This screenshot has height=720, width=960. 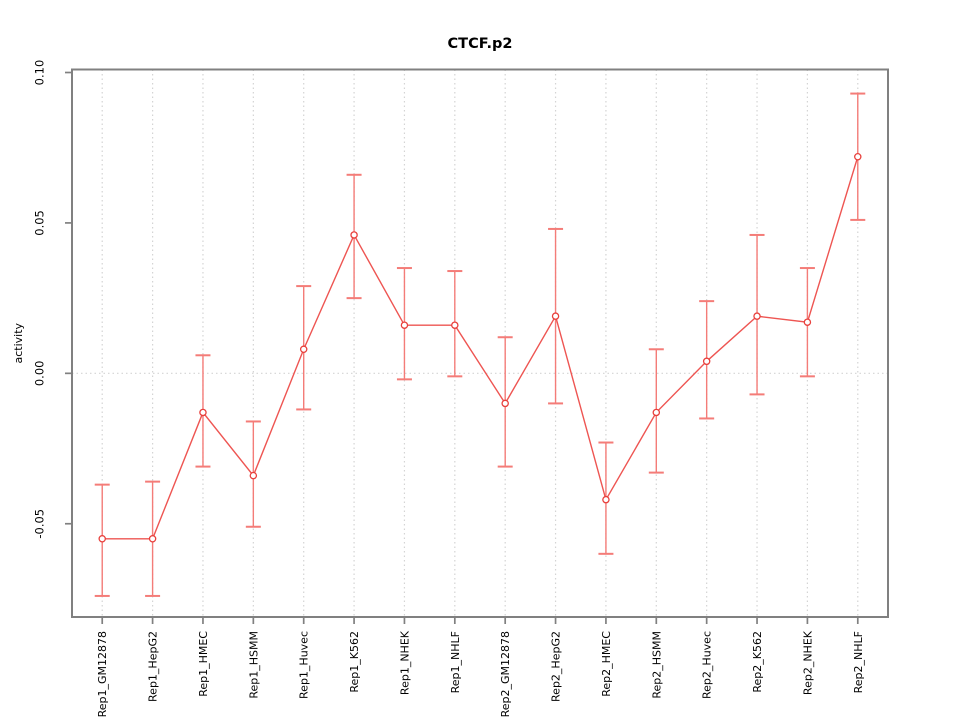 I want to click on y-axis-label: activity, so click(x=18, y=342).